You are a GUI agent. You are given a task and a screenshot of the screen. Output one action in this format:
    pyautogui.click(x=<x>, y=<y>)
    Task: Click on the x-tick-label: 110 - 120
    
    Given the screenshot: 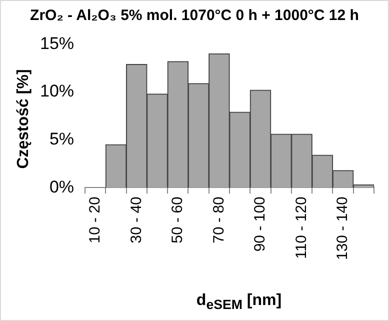 What is the action you would take?
    pyautogui.click(x=301, y=227)
    